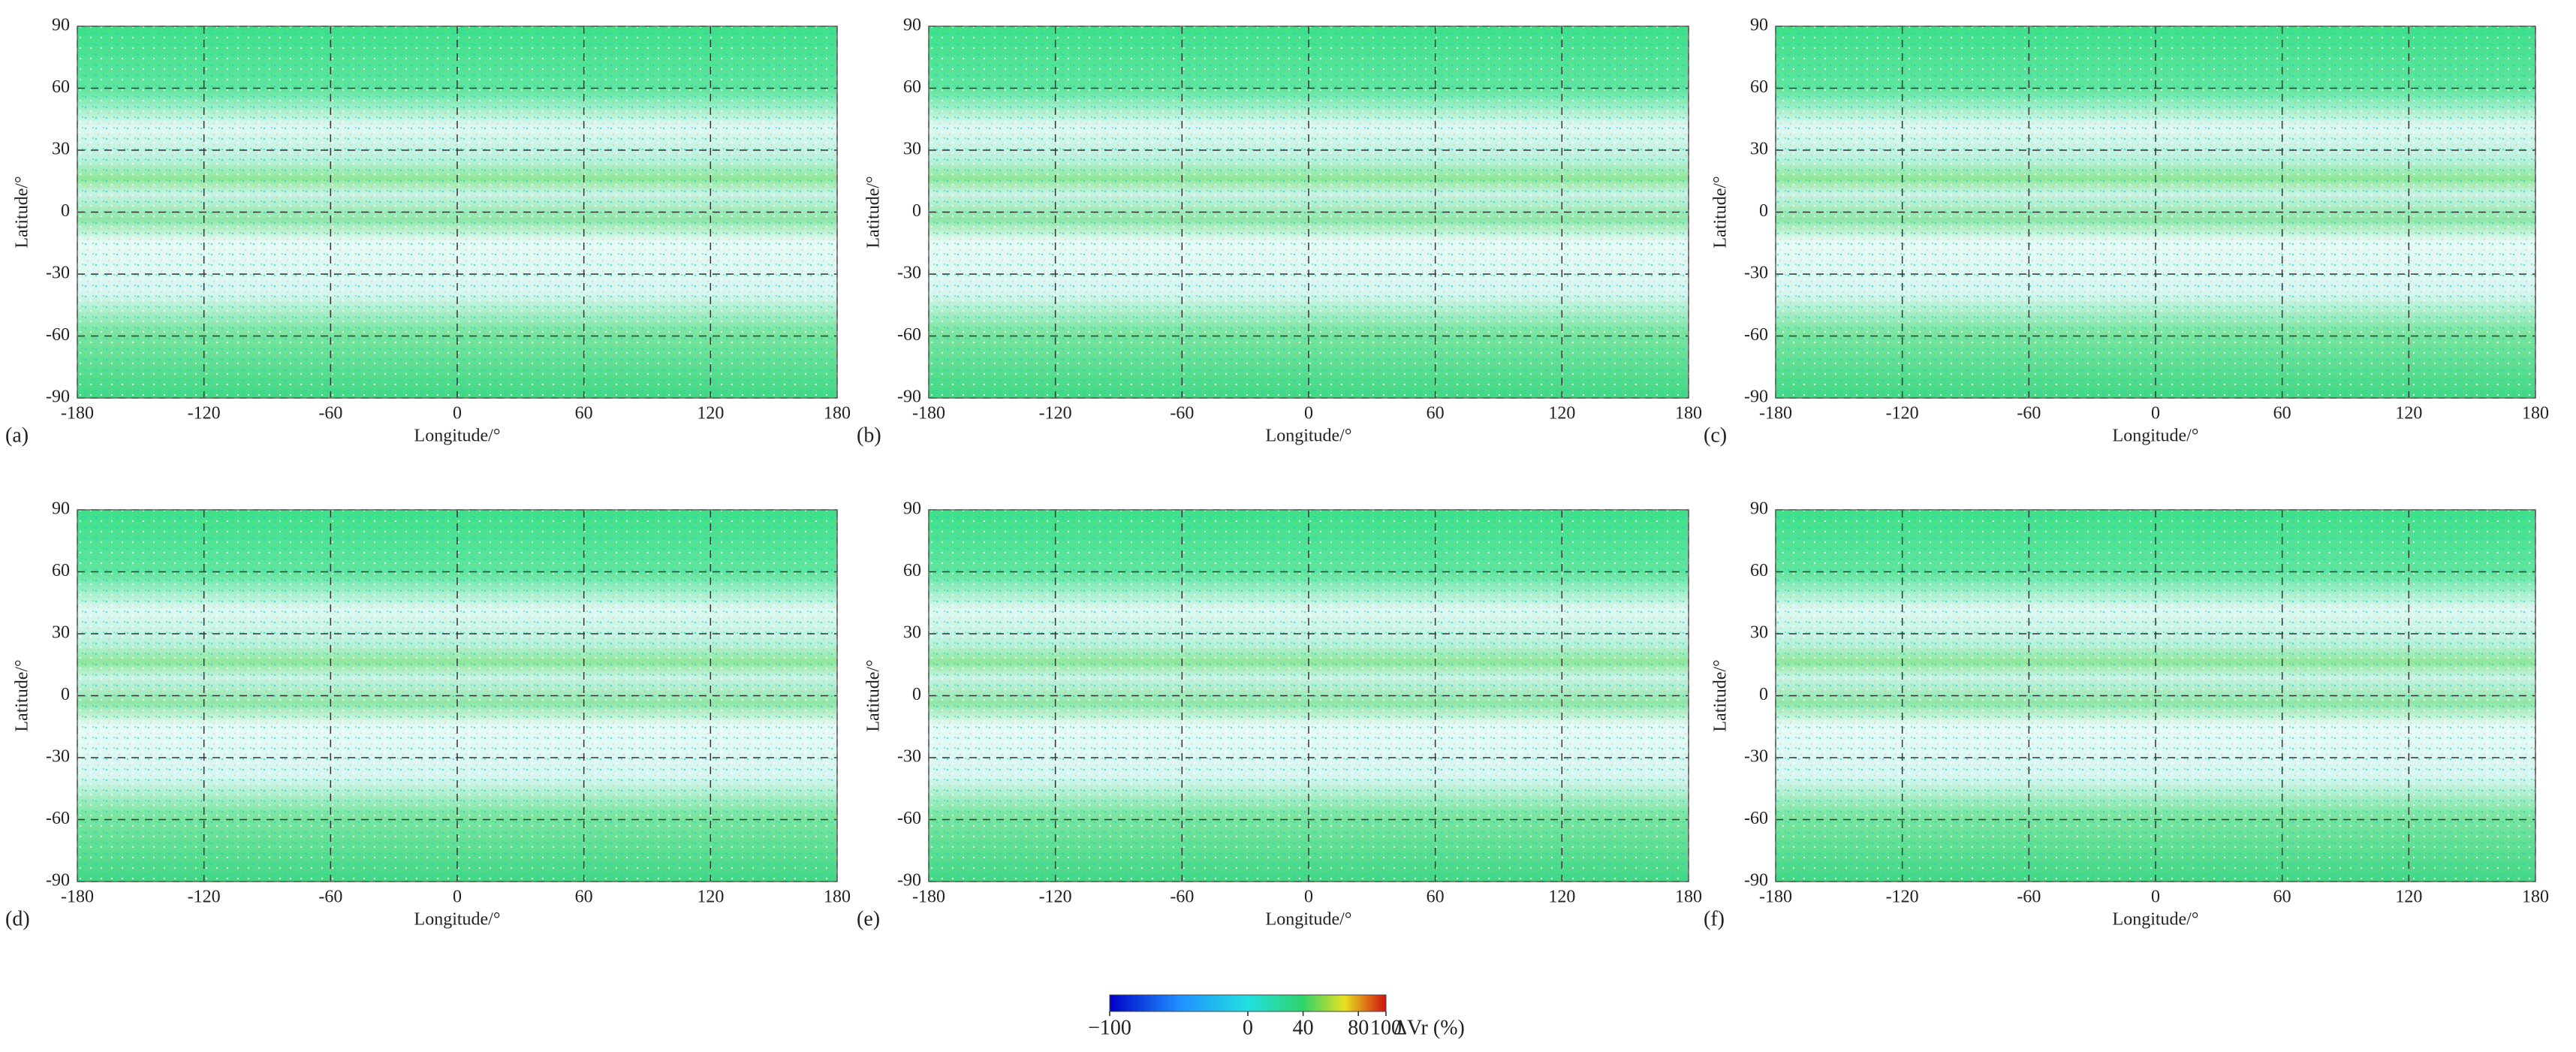 The image size is (2576, 1052). Describe the element at coordinates (17, 435) in the screenshot. I see `panel-label: (a)` at that location.